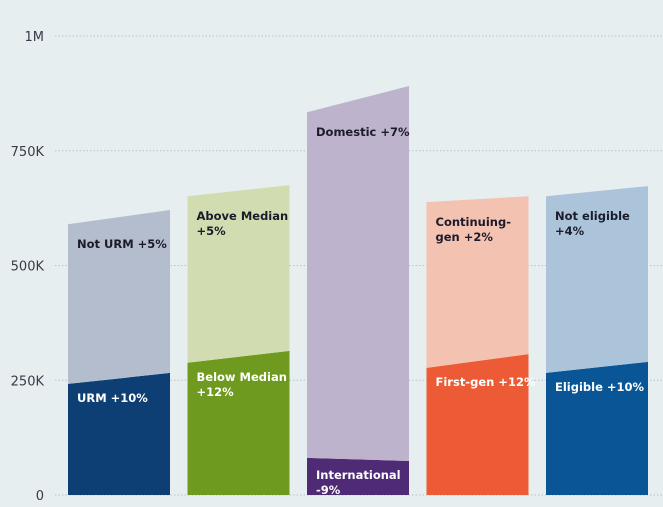 The height and width of the screenshot is (507, 663). Describe the element at coordinates (363, 132) in the screenshot. I see `segment-label: Domestic +7%` at that location.